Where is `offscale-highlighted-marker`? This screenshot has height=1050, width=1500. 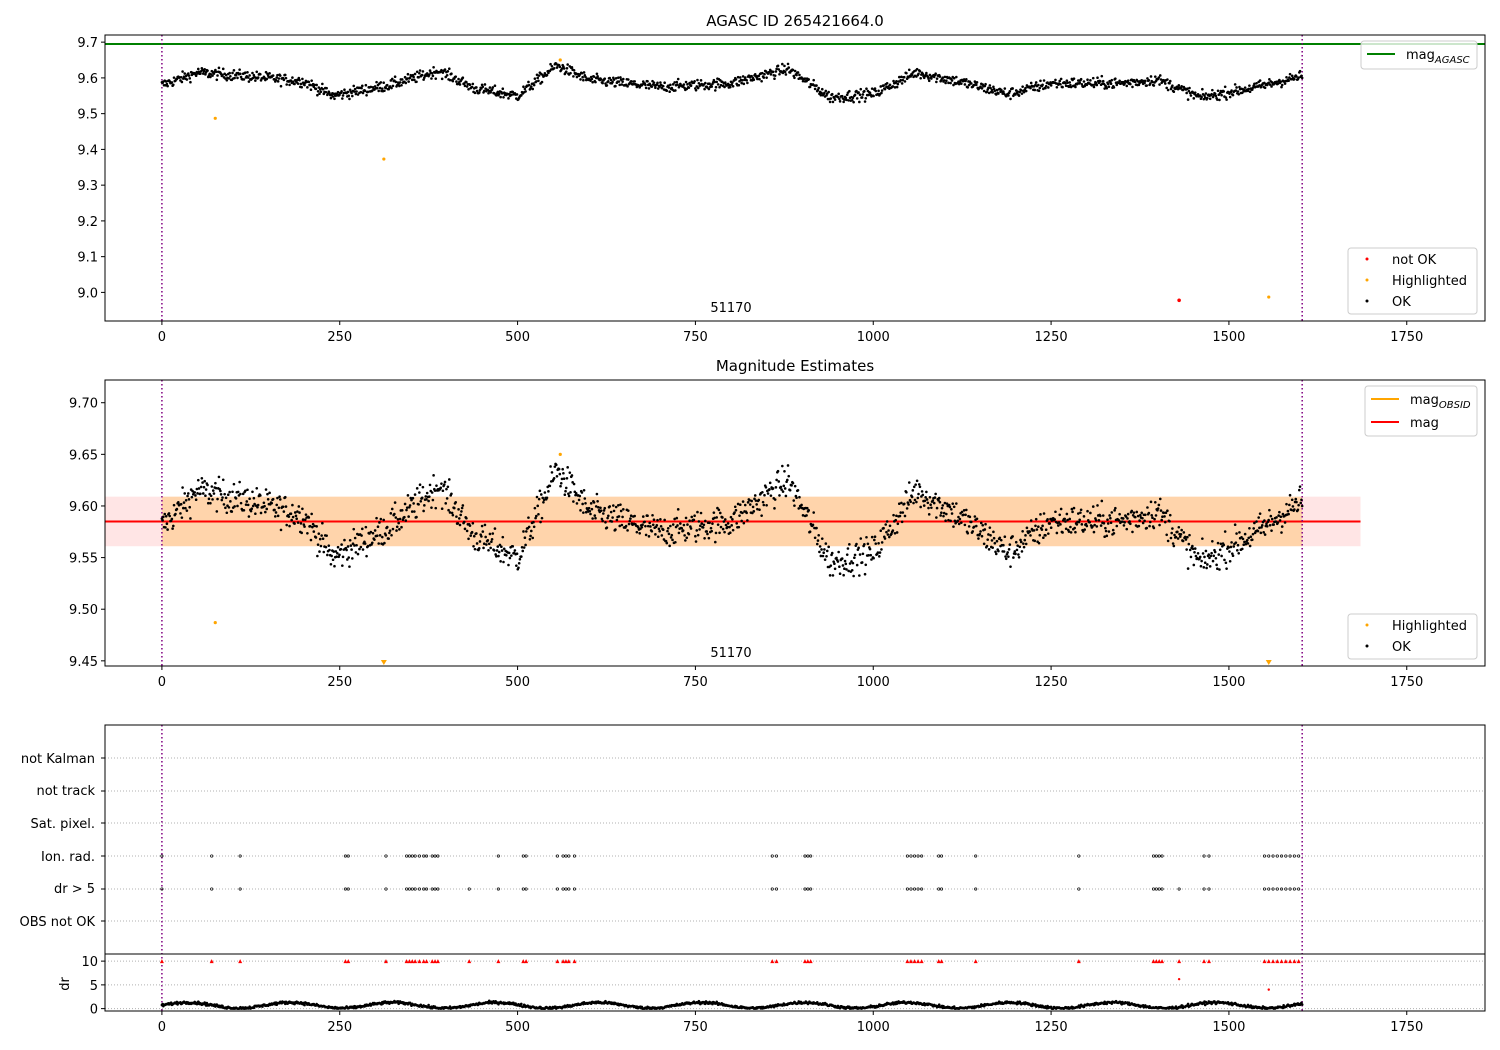
offscale-highlighted-marker is located at coordinates (383, 662).